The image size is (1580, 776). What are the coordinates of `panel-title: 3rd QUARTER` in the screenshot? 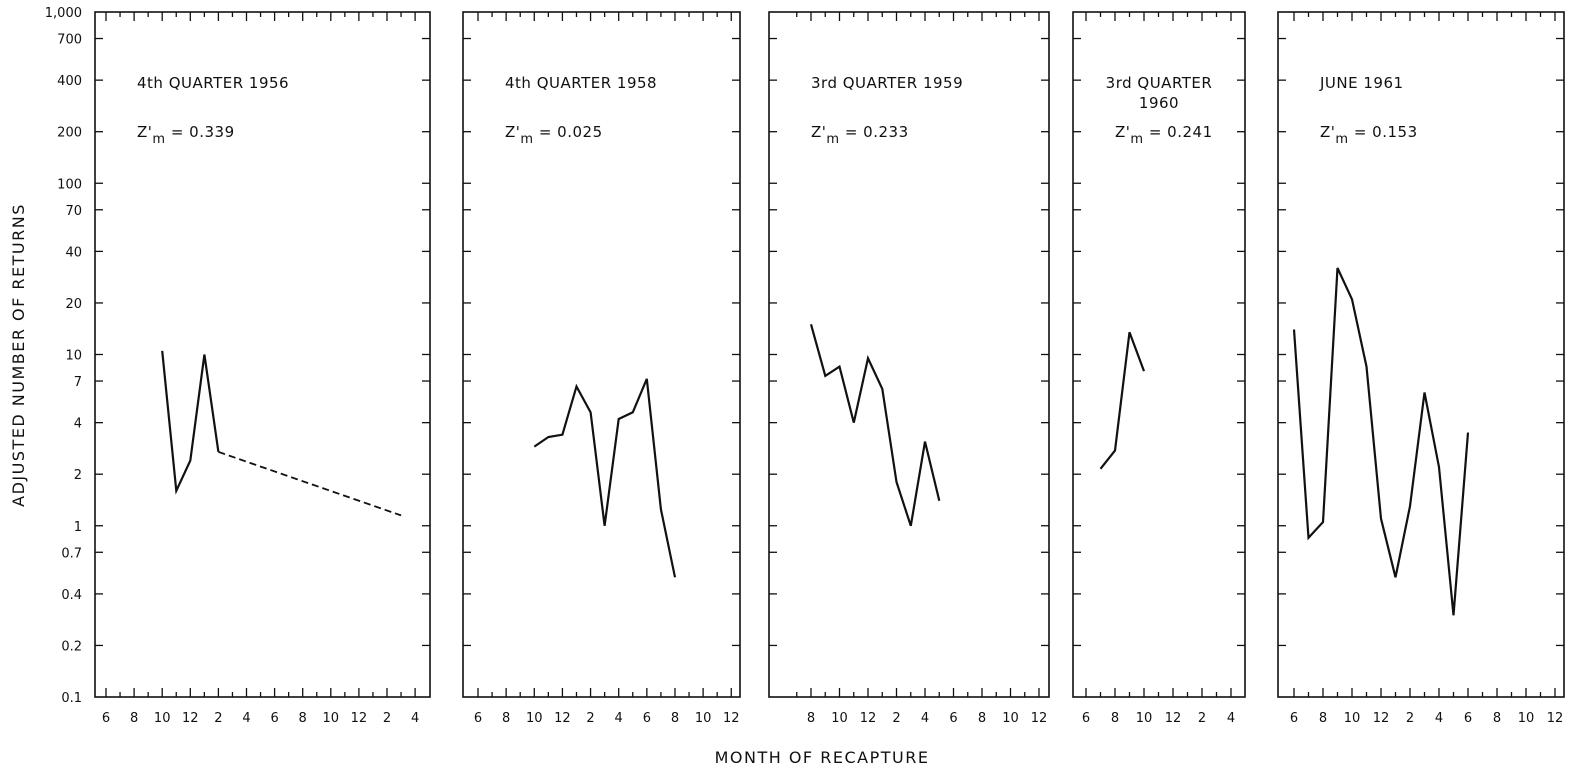 It's located at (1159, 83).